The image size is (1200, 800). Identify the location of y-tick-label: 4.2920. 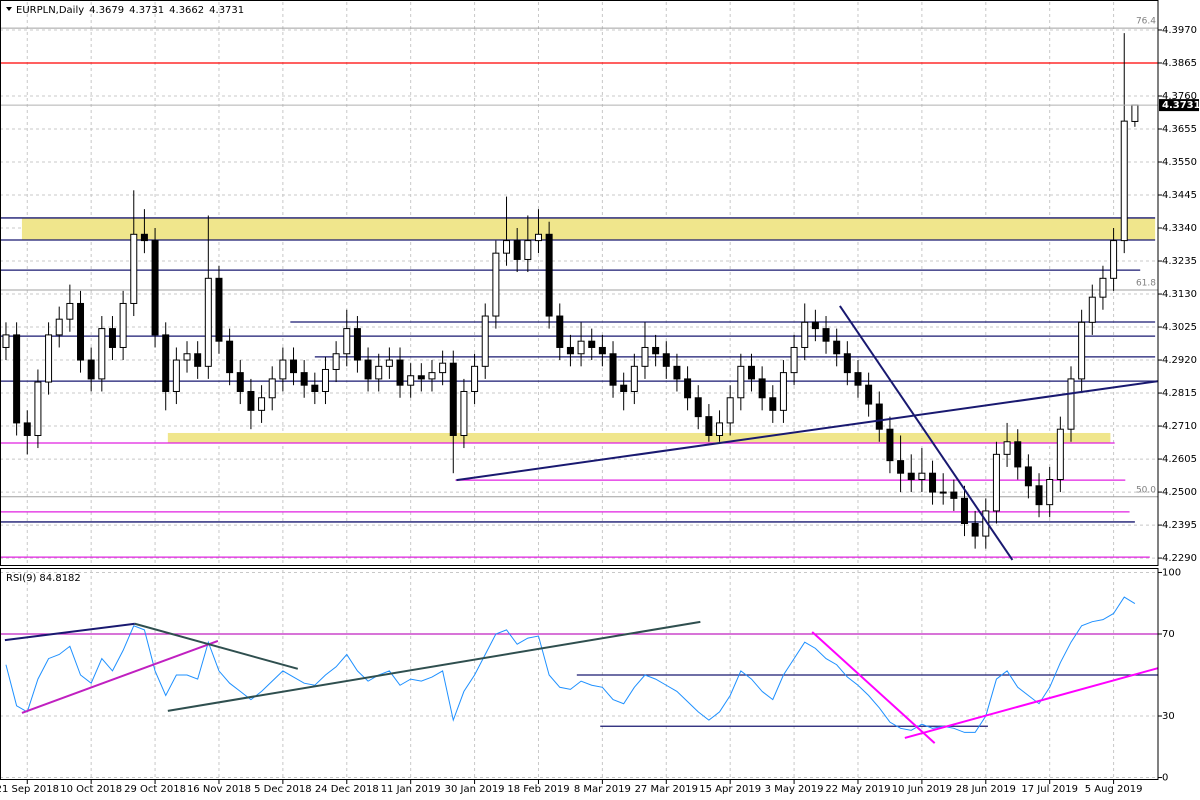
(1179, 360).